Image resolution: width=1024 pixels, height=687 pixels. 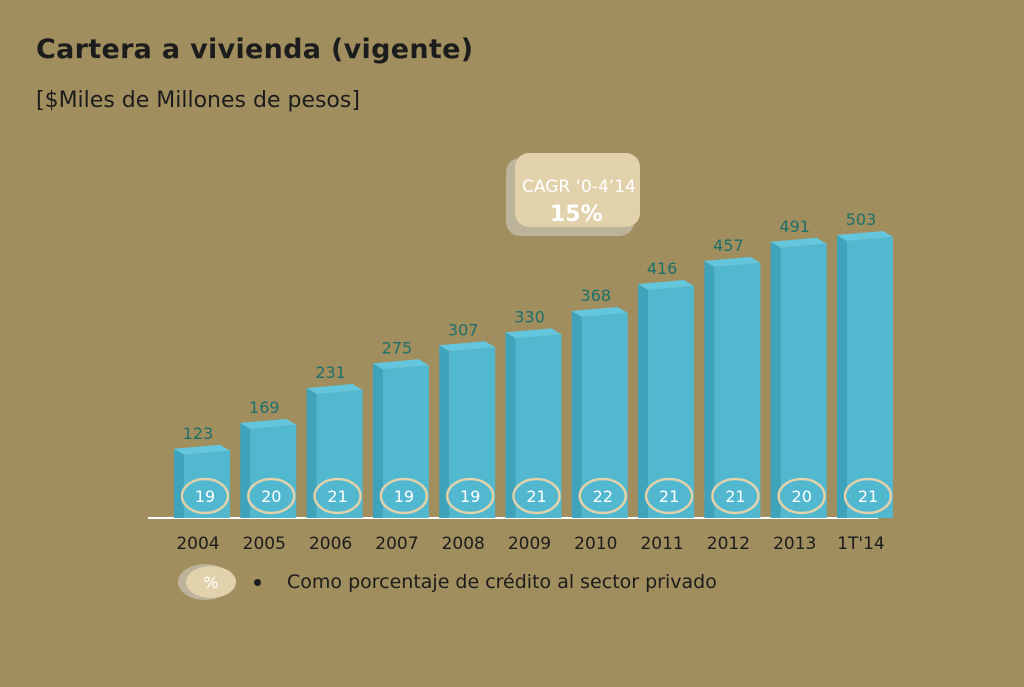 What do you see at coordinates (579, 187) in the screenshot?
I see `cagr-badge-label: CAGR ‘0-4’14` at bounding box center [579, 187].